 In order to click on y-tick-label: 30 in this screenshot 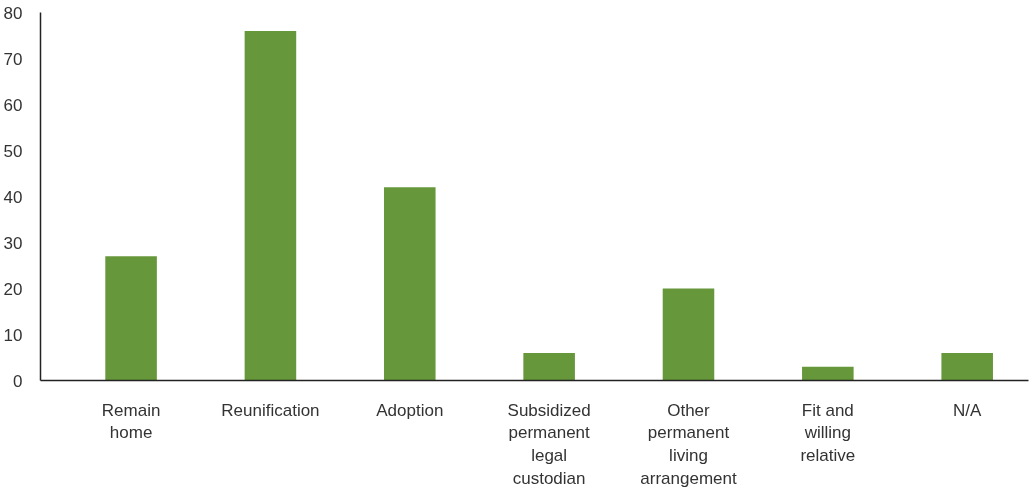, I will do `click(13, 243)`.